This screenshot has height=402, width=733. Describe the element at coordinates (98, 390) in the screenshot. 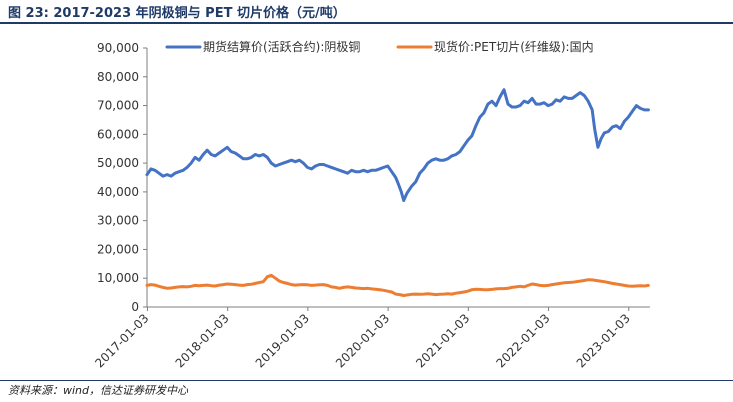

I see `source-note: 资料来源：wind，信达证券研发中心` at that location.